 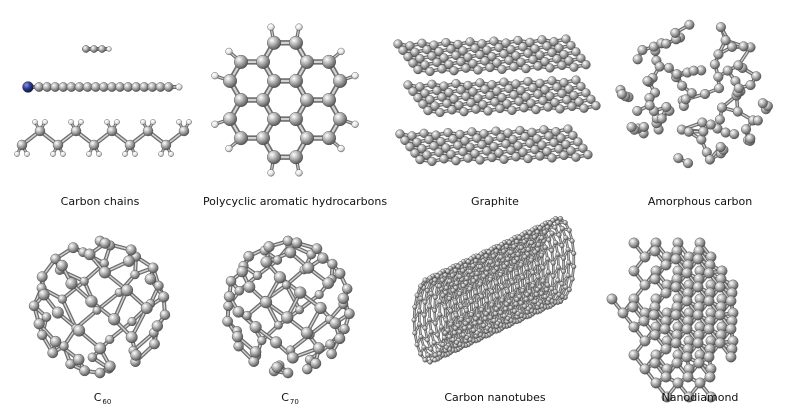 I want to click on nanotubes-panel: Carbon nanotubes, so click(x=500, y=316).